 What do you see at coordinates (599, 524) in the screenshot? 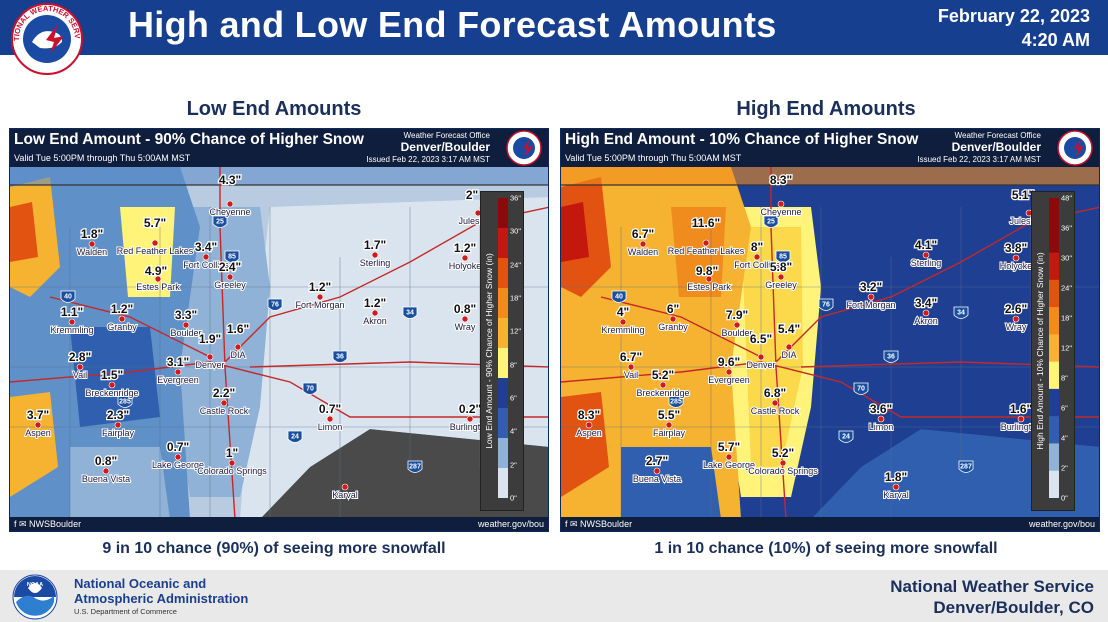
I see `social-handle: f ✉ NWSBoulder` at bounding box center [599, 524].